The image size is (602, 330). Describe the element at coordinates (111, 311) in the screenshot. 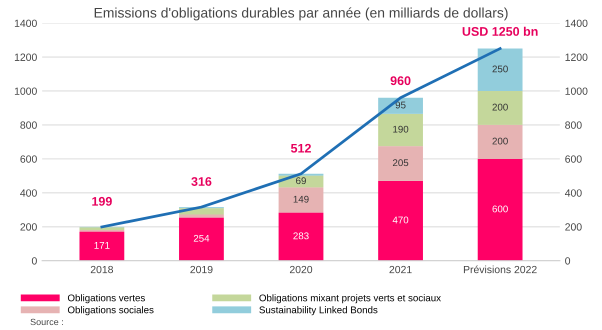

I see `legend-label: Obligations sociales` at that location.